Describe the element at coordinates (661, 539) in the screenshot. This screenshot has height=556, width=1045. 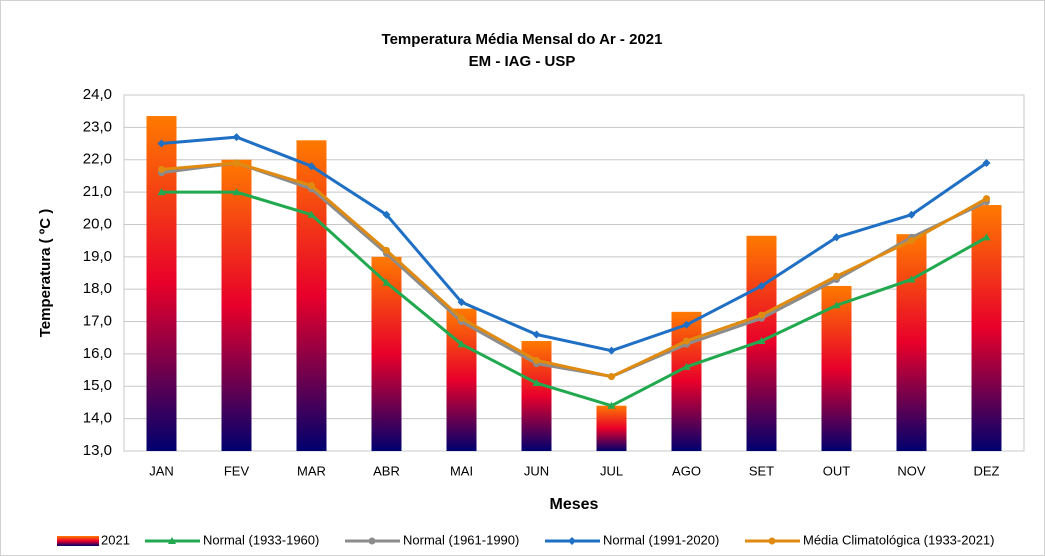
I see `legend-label: Normal (1991-2020)` at that location.